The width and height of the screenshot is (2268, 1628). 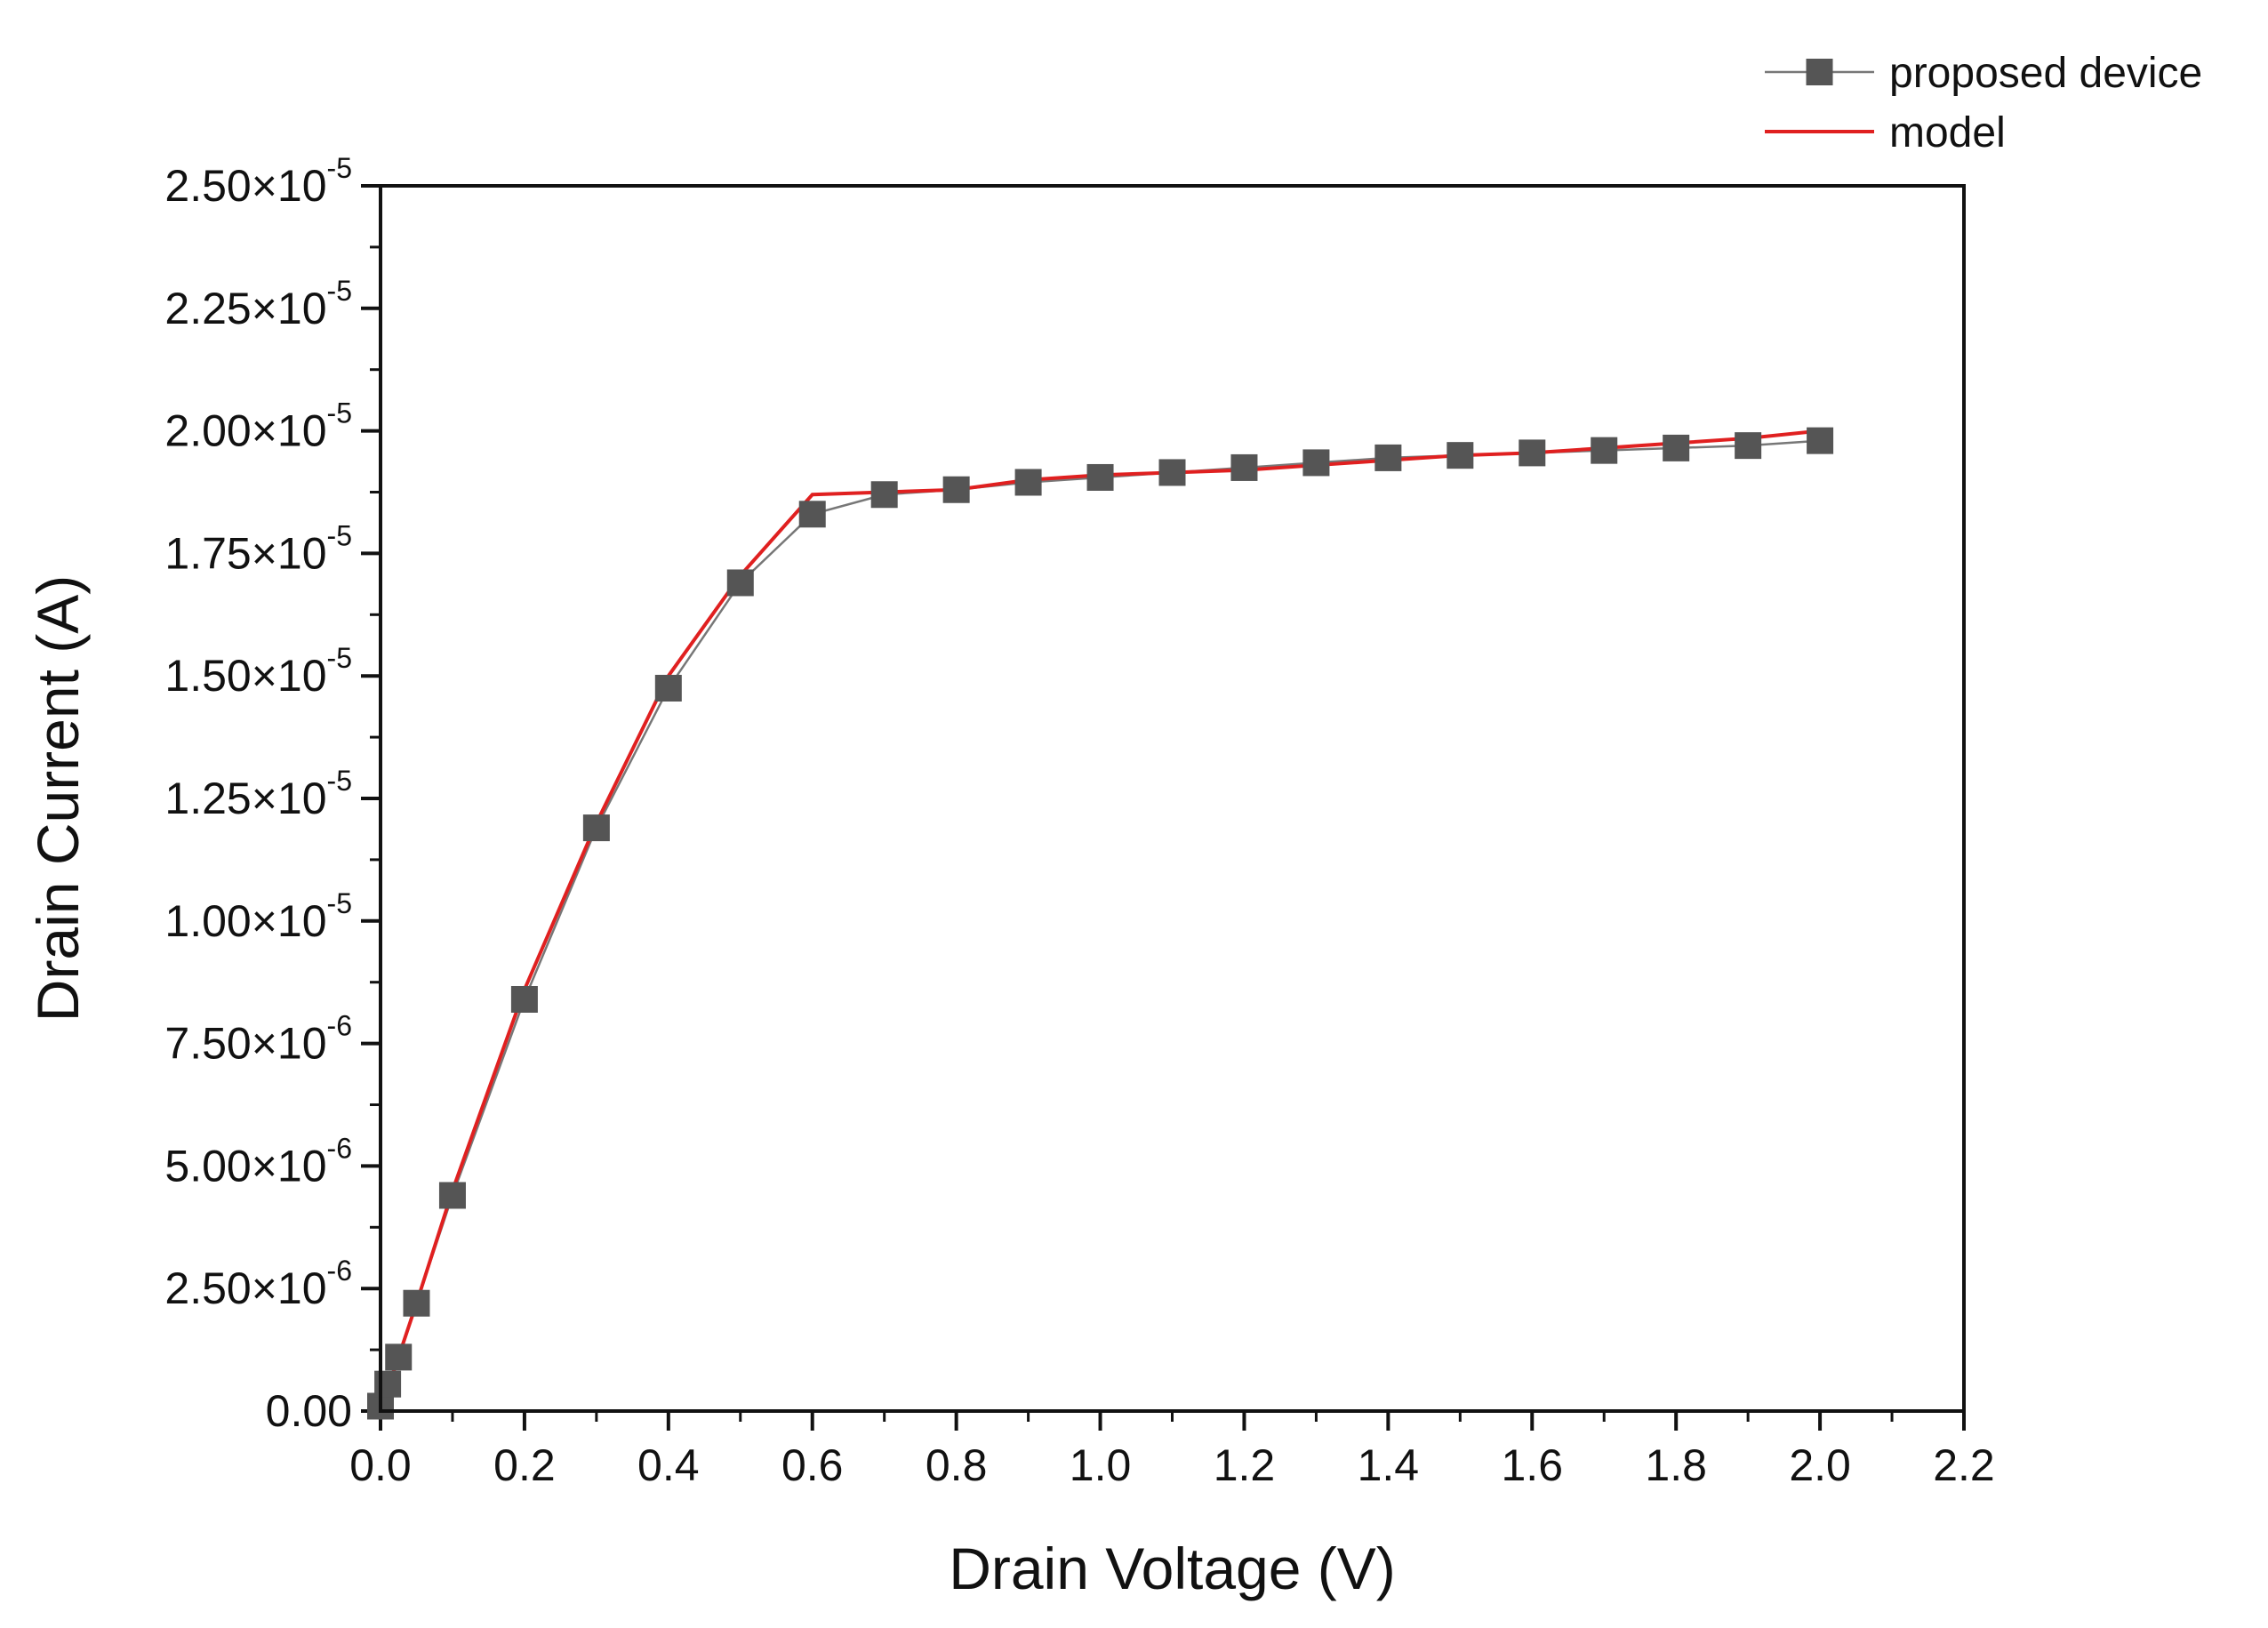 I want to click on x-tick-label: 0.8, so click(x=957, y=1465).